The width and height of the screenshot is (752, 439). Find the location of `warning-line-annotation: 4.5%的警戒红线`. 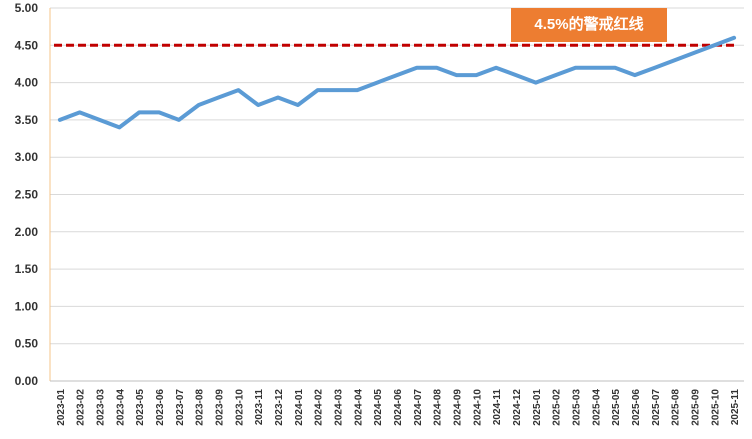

warning-line-annotation: 4.5%的警戒红线 is located at coordinates (589, 25).